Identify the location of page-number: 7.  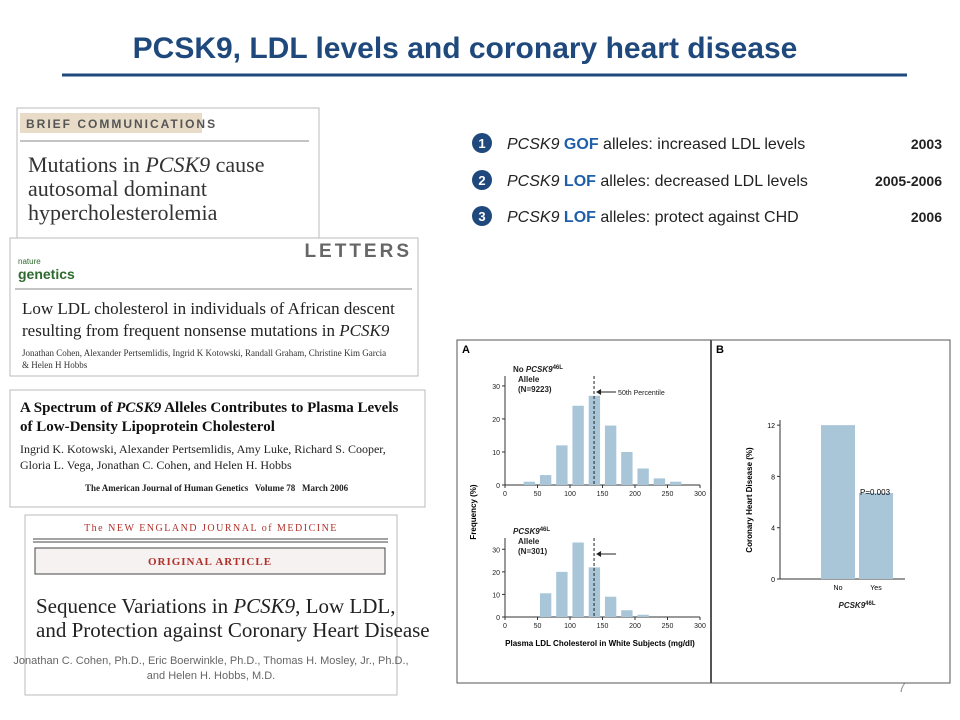
(902, 687).